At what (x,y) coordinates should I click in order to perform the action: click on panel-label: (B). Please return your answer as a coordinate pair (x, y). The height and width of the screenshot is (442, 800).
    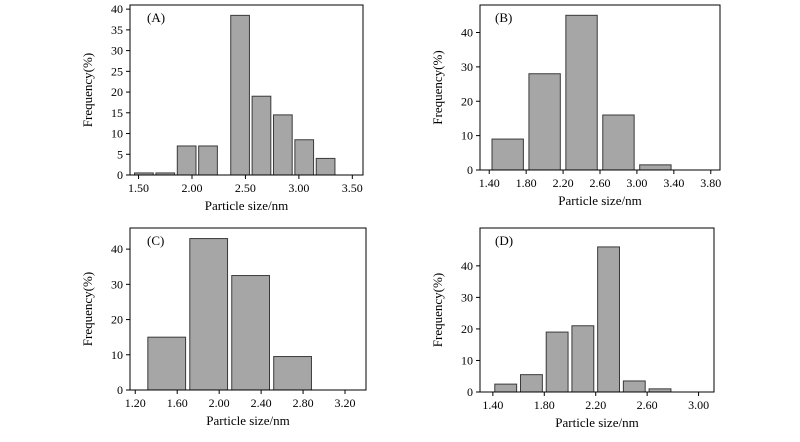
    Looking at the image, I should click on (503, 17).